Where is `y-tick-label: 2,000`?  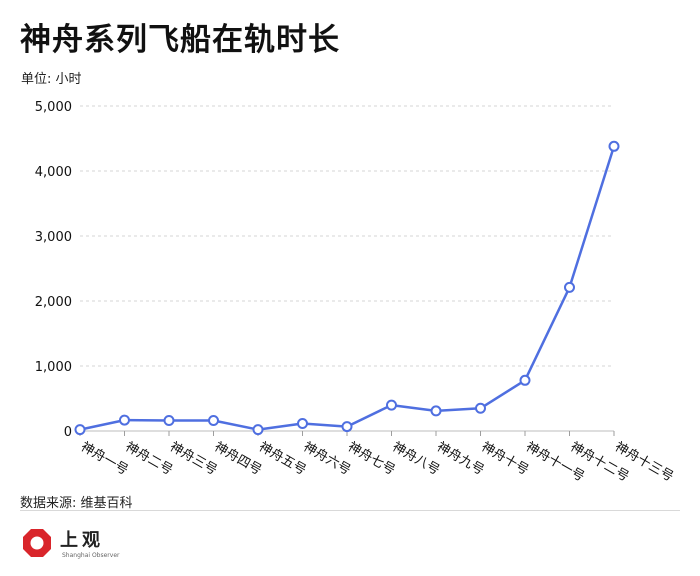 y-tick-label: 2,000 is located at coordinates (53, 302).